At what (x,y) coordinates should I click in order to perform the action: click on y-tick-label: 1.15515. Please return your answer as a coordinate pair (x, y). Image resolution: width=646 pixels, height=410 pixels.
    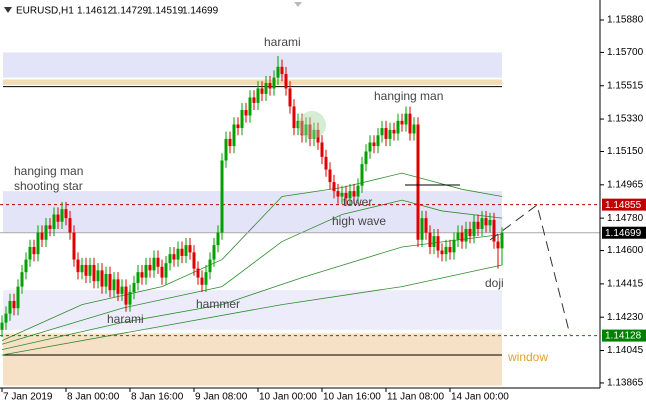
    Looking at the image, I should click on (625, 85).